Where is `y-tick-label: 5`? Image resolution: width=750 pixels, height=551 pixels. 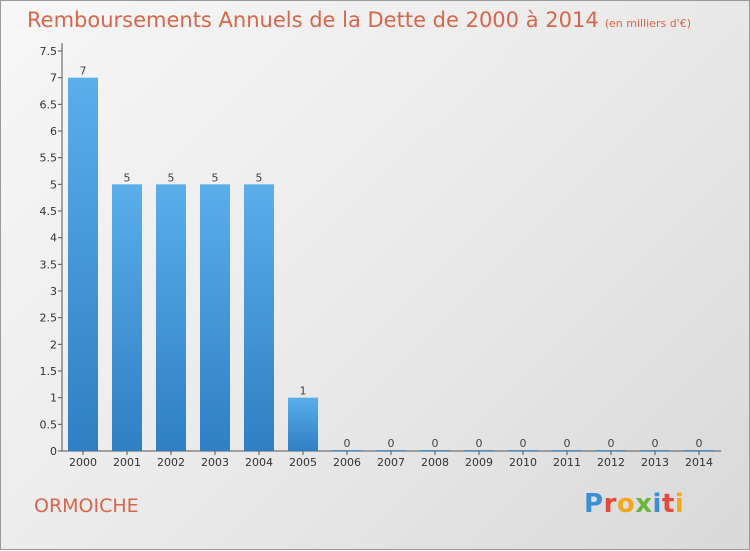
y-tick-label: 5 is located at coordinates (53, 184).